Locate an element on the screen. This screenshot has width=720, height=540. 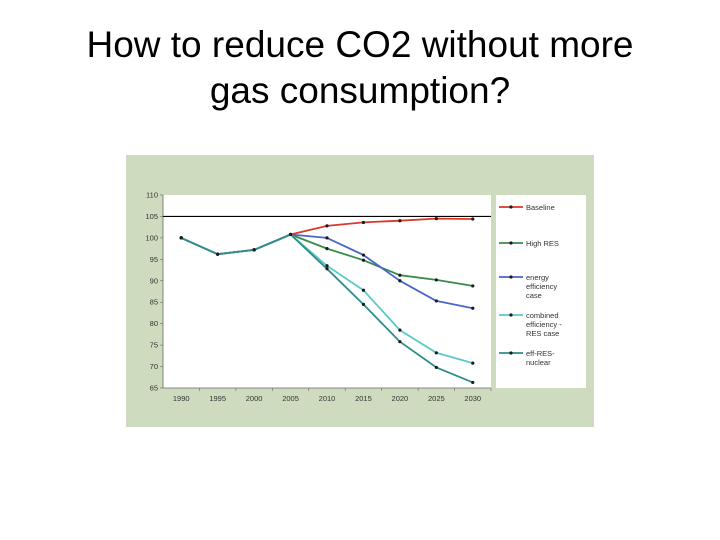
x-tick-label: 1995 is located at coordinates (217, 398).